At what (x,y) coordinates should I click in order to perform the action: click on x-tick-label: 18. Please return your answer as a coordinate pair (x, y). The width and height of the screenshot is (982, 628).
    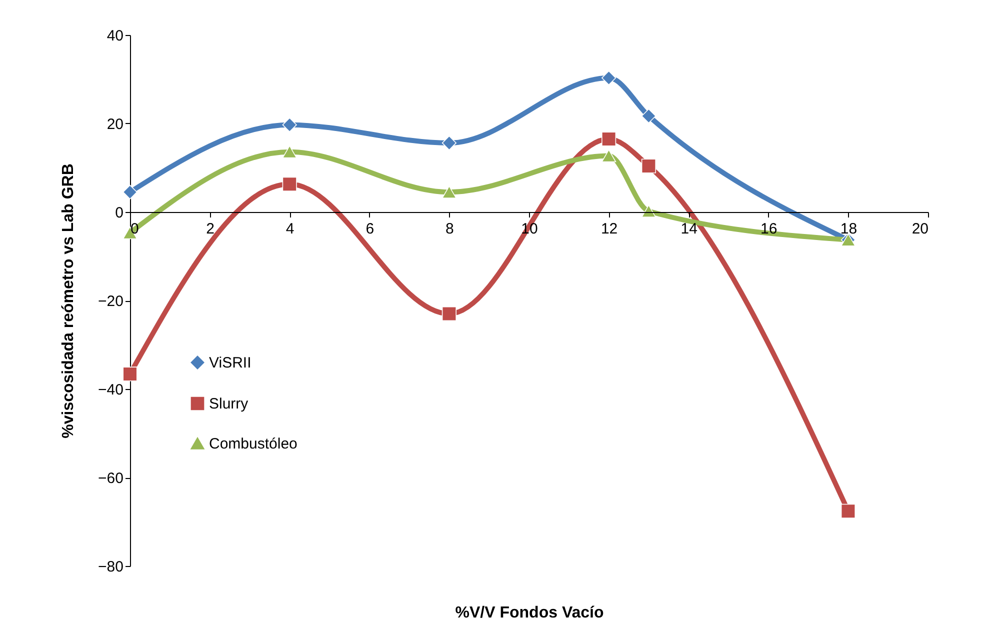
    Looking at the image, I should click on (849, 229).